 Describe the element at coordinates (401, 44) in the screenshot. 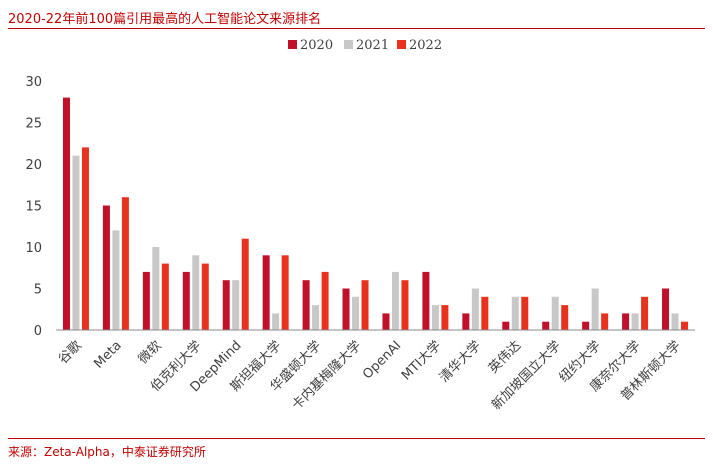

I see `legend-swatch-2022` at that location.